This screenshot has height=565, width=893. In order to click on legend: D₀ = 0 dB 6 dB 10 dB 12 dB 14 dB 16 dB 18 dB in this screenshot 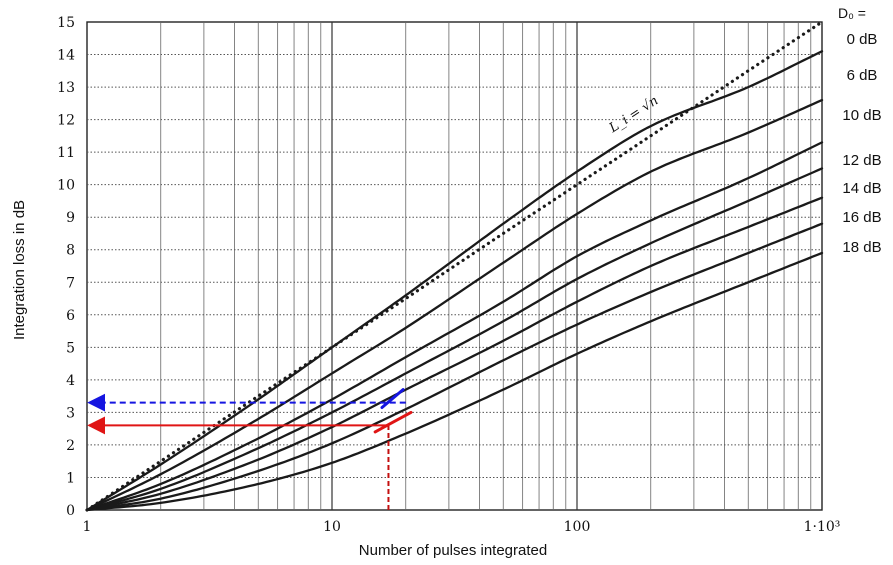, I will do `click(860, 130)`.